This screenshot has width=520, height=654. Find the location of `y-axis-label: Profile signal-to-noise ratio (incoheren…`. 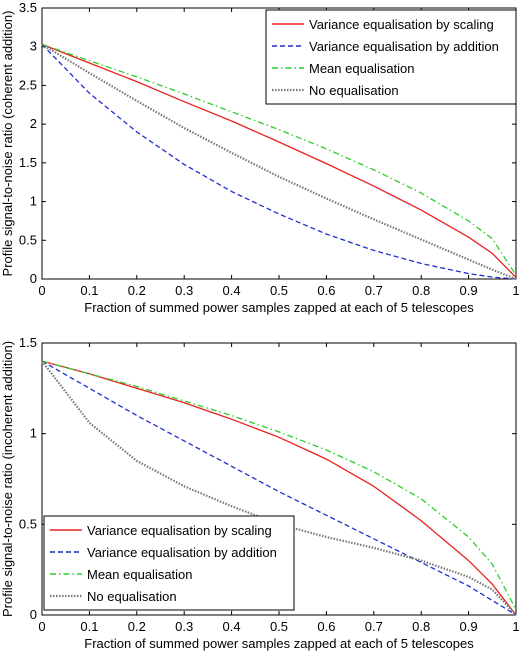

y-axis-label: Profile signal-to-noise ratio (incoheren… is located at coordinates (7, 479).